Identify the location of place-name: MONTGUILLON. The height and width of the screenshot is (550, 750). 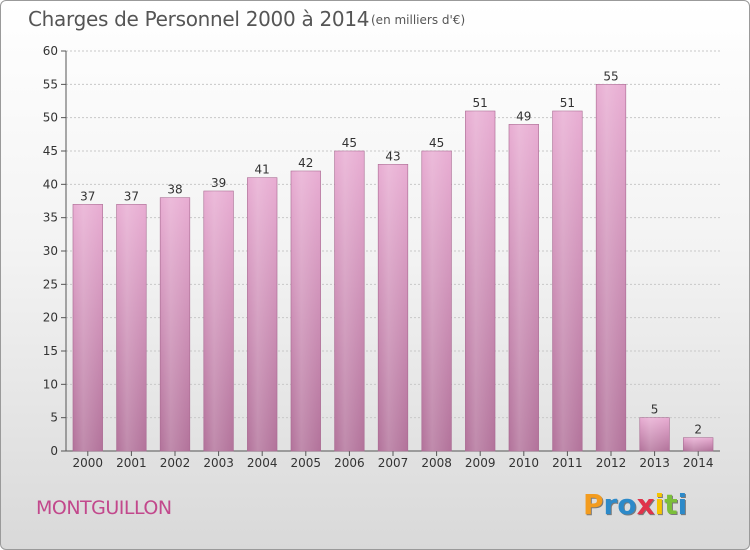
(104, 508).